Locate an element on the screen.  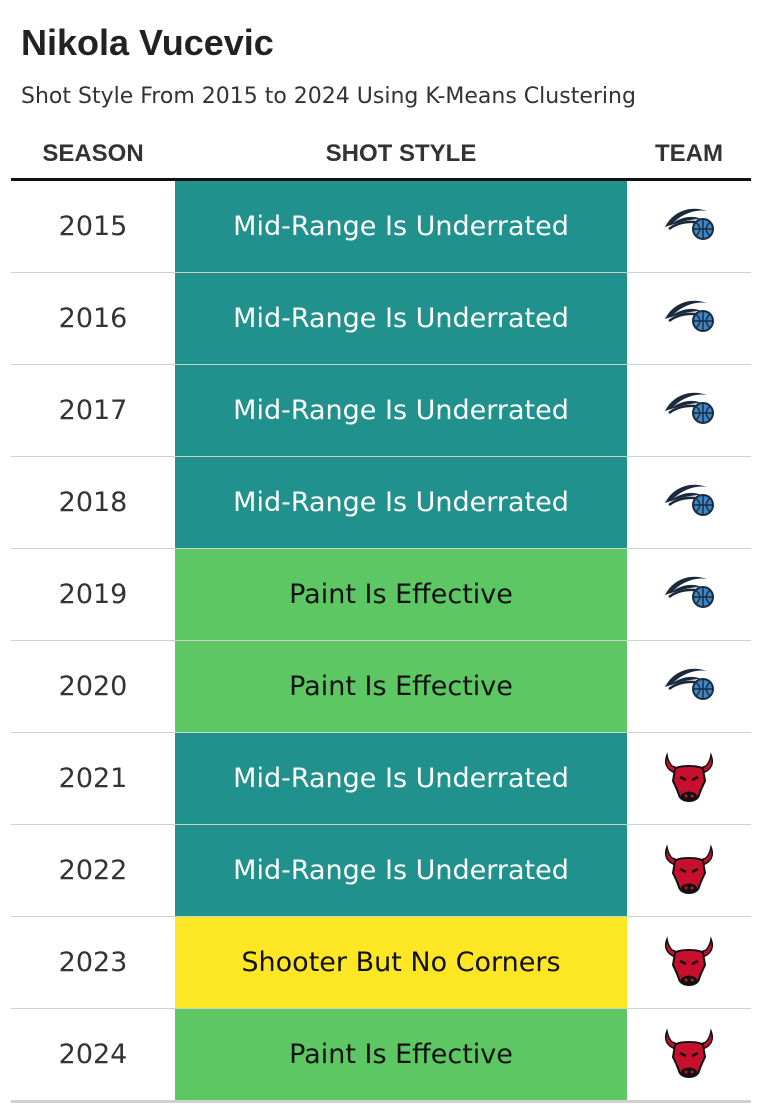
table-row: 2015 Mid-Range Is Underrated is located at coordinates (381, 227).